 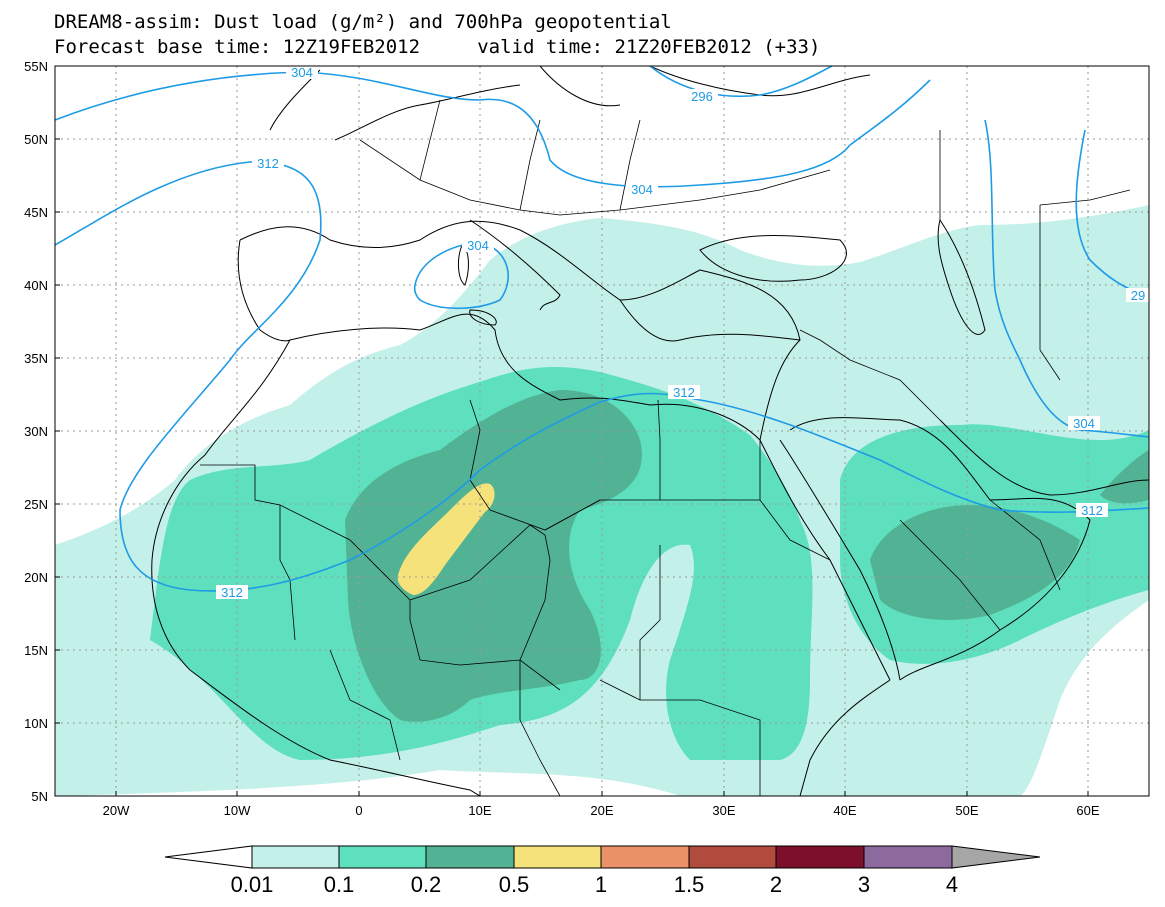 What do you see at coordinates (966, 810) in the screenshot?
I see `lon-label: 50E` at bounding box center [966, 810].